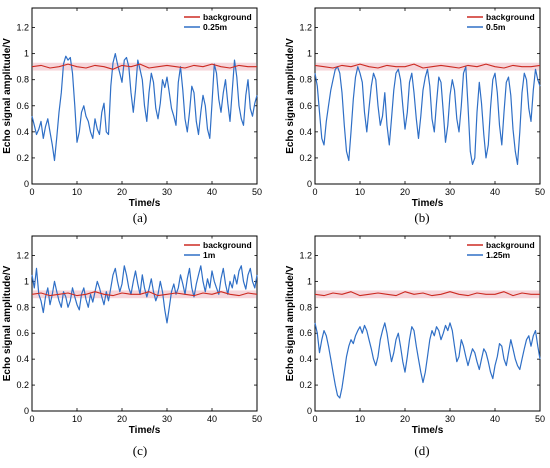 This screenshot has height=468, width=550. What do you see at coordinates (140, 450) in the screenshot?
I see `panel-caption: (c)` at bounding box center [140, 450].